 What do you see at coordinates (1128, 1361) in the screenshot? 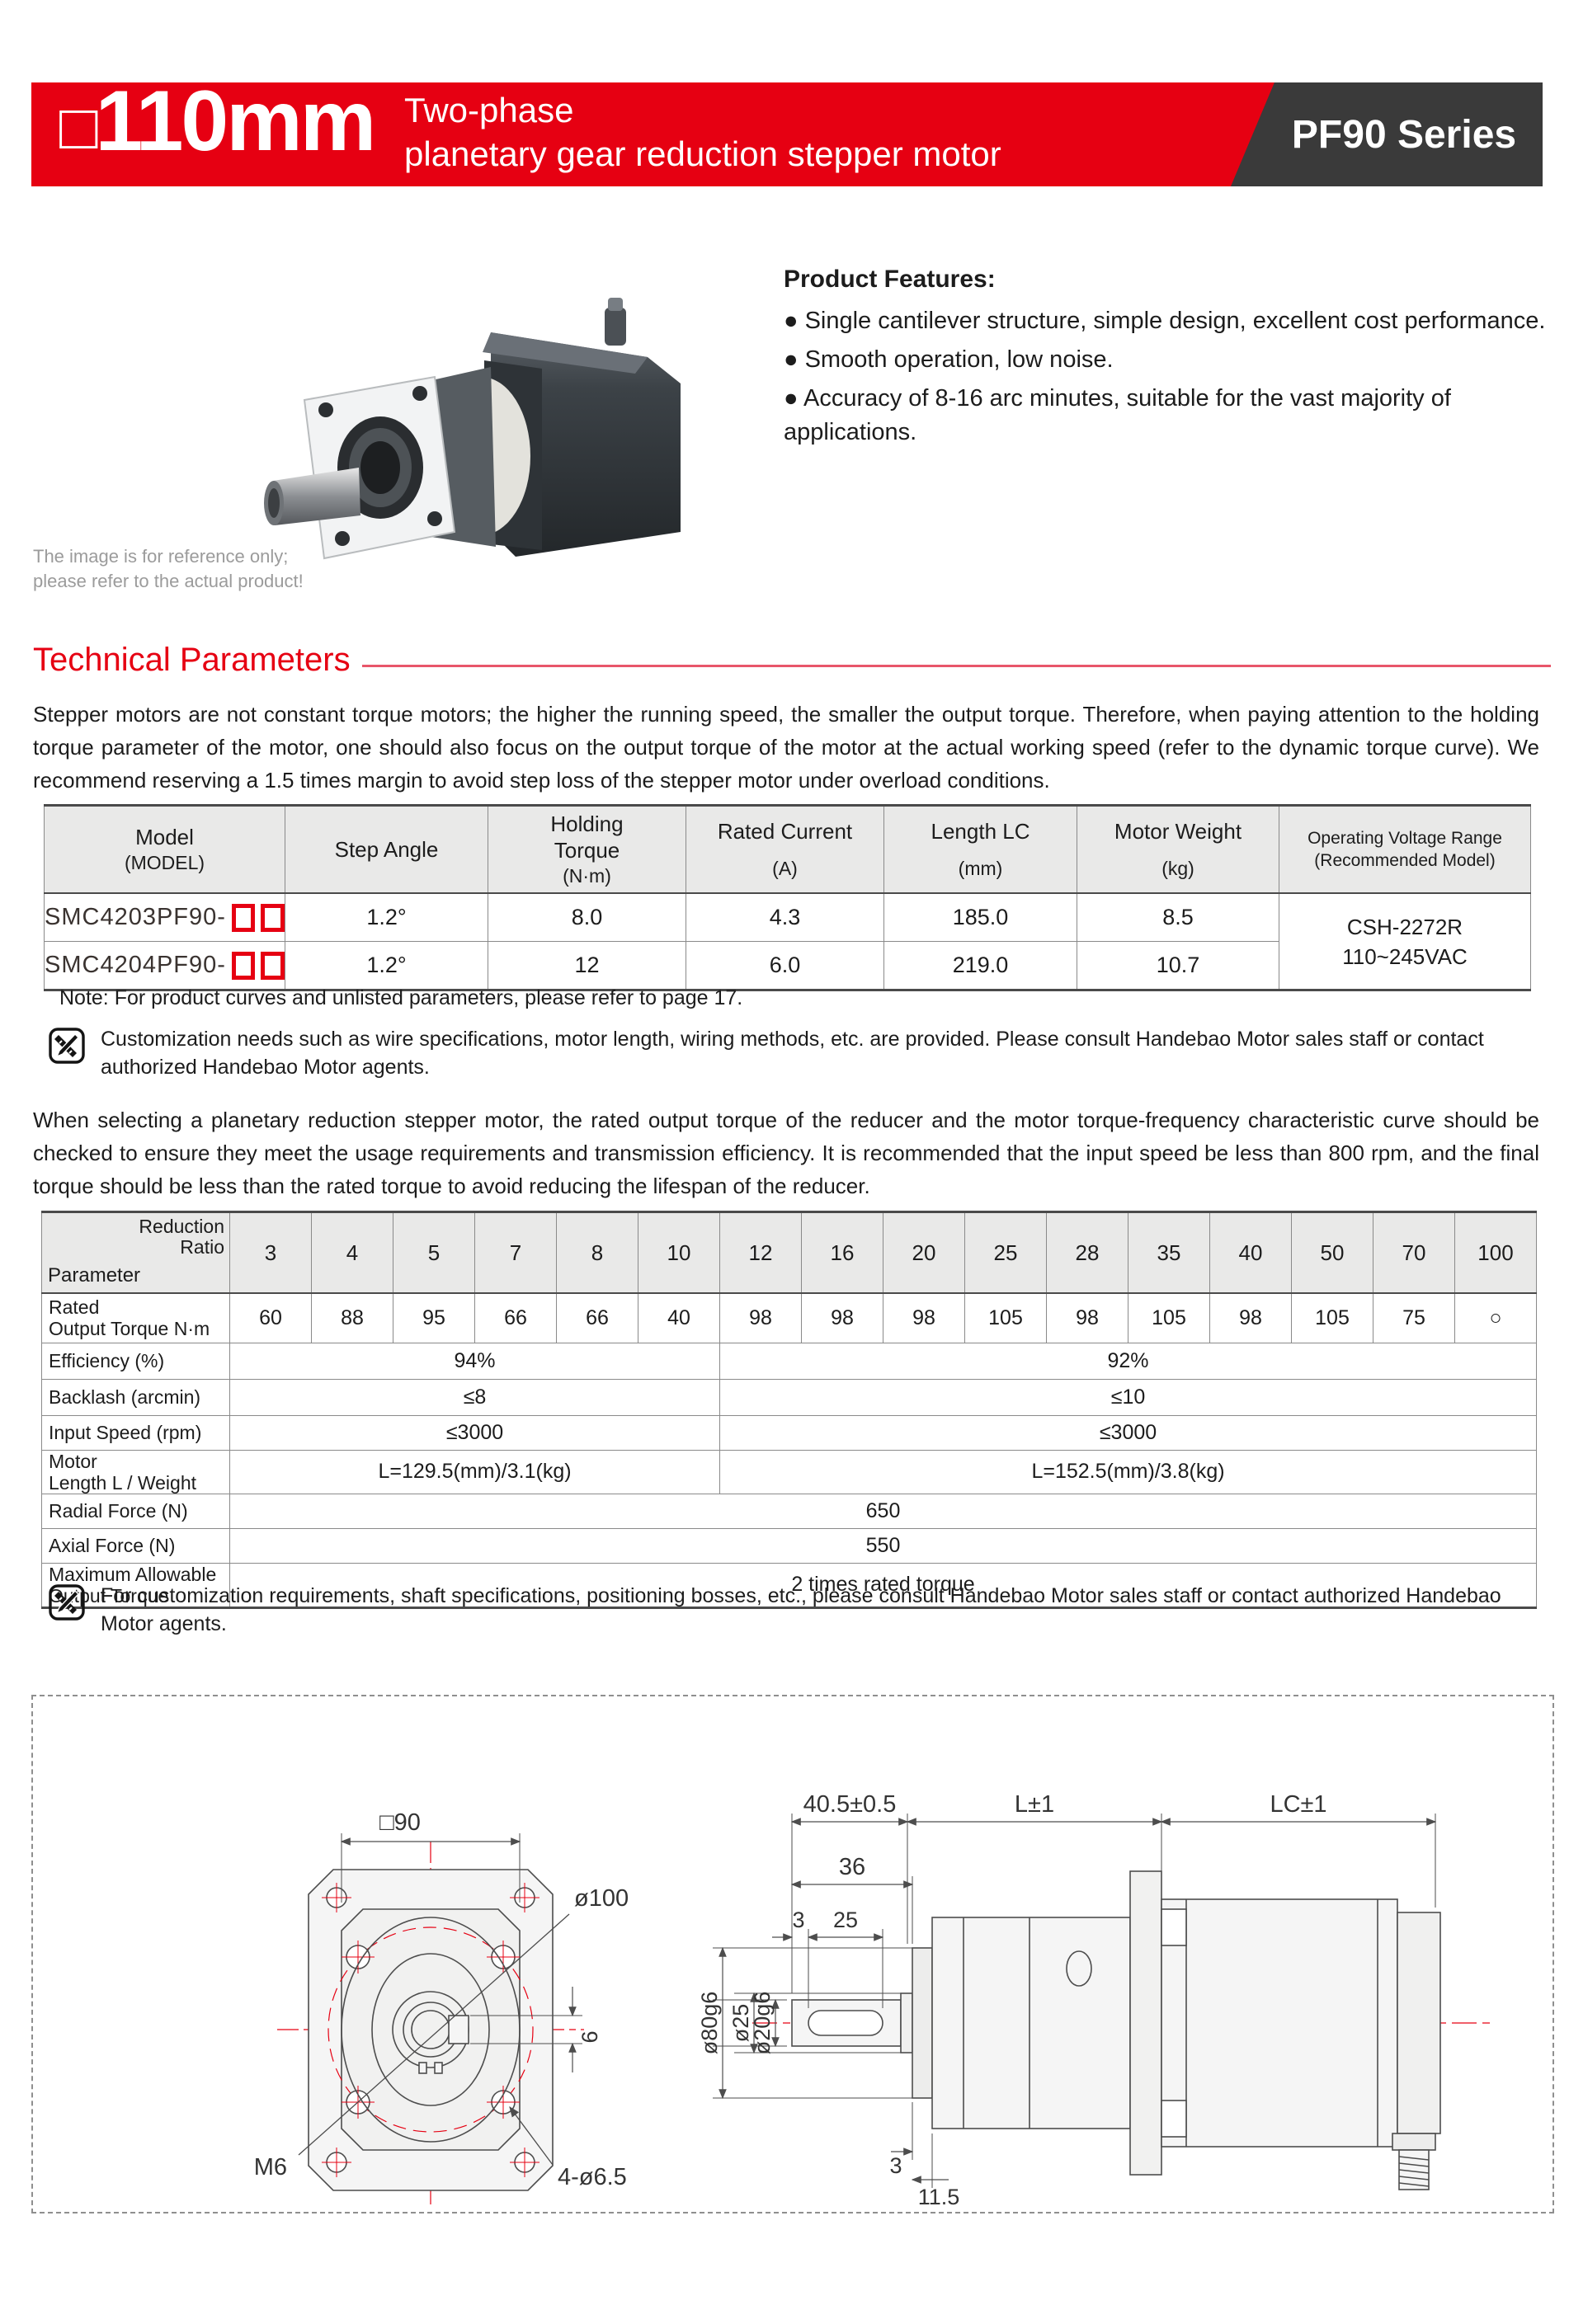
I see `efficiency-right: 92%` at bounding box center [1128, 1361].